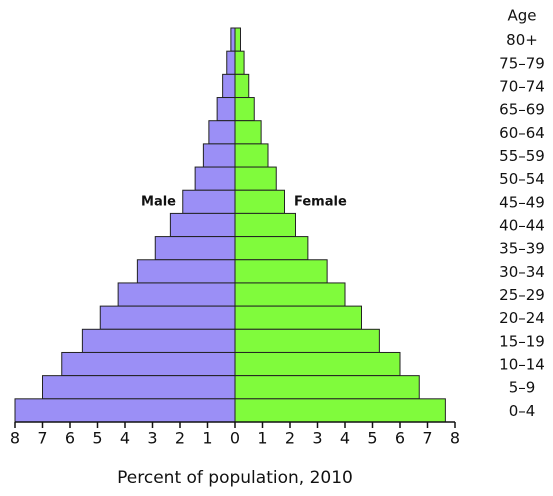  Describe the element at coordinates (235, 438) in the screenshot. I see `x-tick-label: 0` at that location.